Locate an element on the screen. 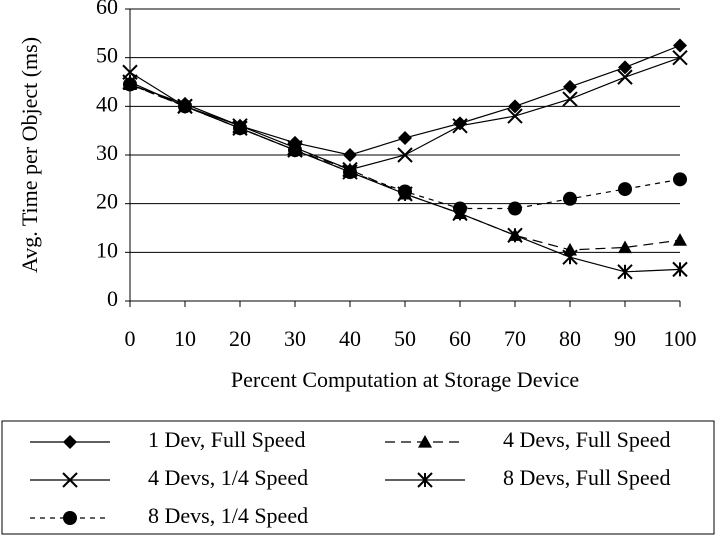  x-tick-label: 60 is located at coordinates (460, 338).